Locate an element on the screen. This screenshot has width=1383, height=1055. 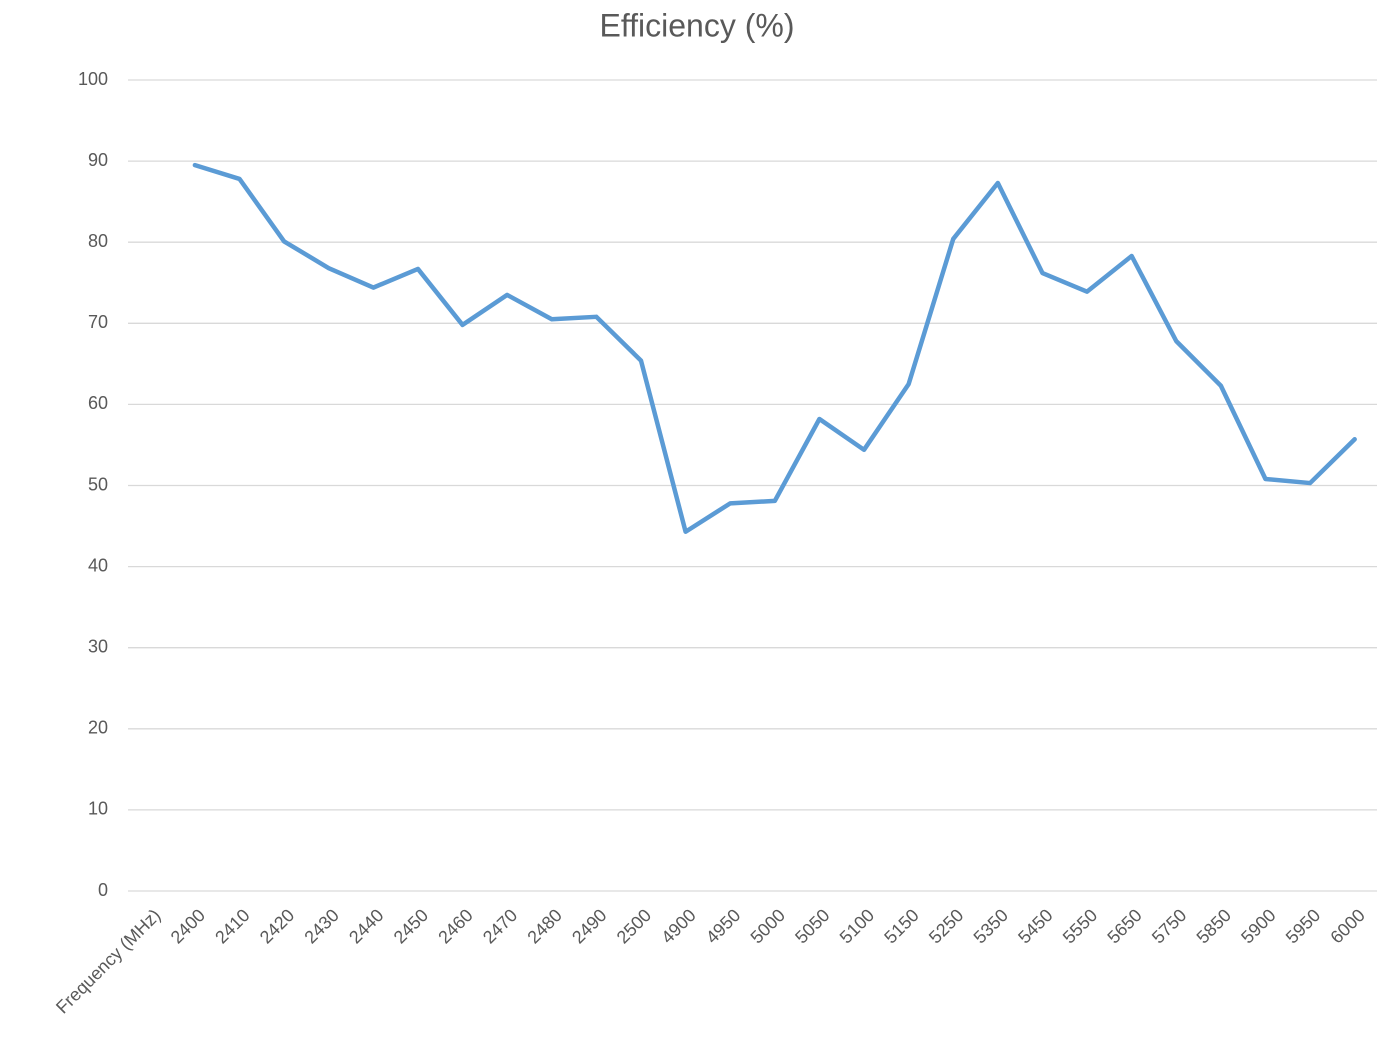
x-tick-label: 5850 is located at coordinates (1214, 926).